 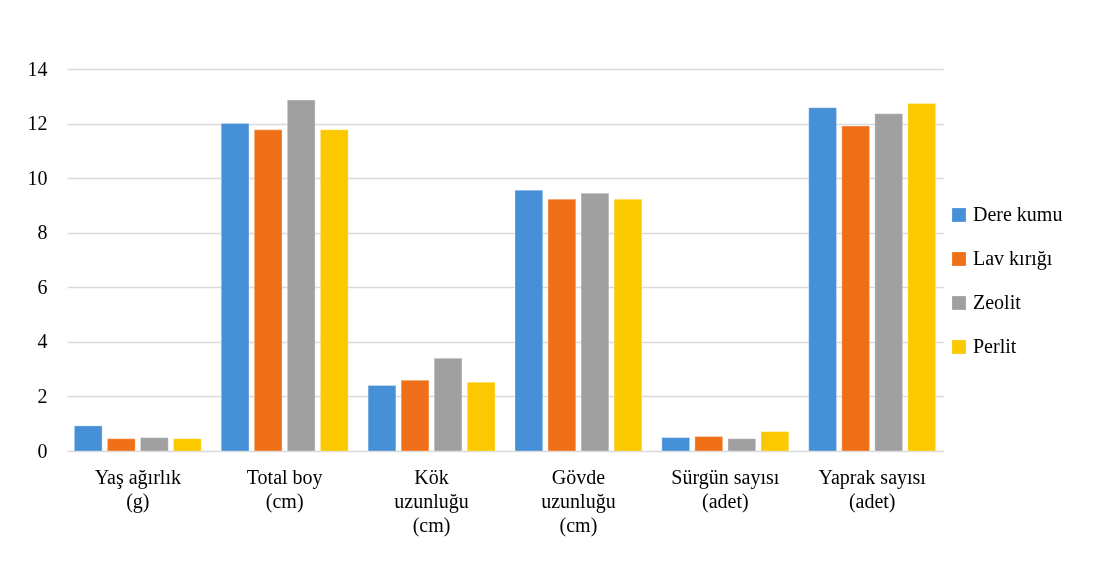 What do you see at coordinates (37, 123) in the screenshot?
I see `y-tick-label: 12` at bounding box center [37, 123].